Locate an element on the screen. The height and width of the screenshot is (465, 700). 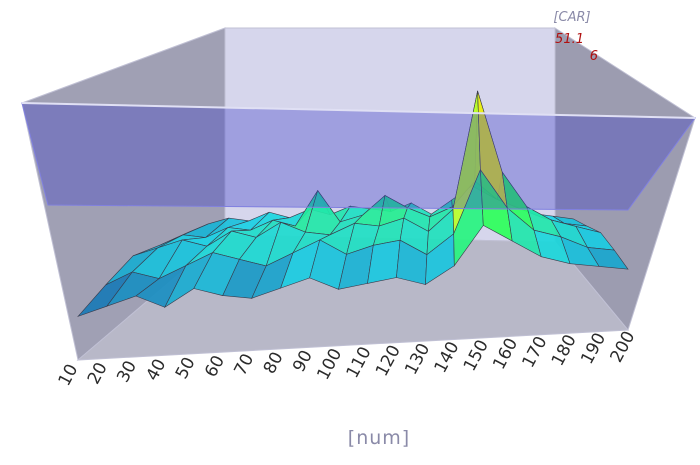
x-tick-label: 120 is located at coordinates (388, 361).